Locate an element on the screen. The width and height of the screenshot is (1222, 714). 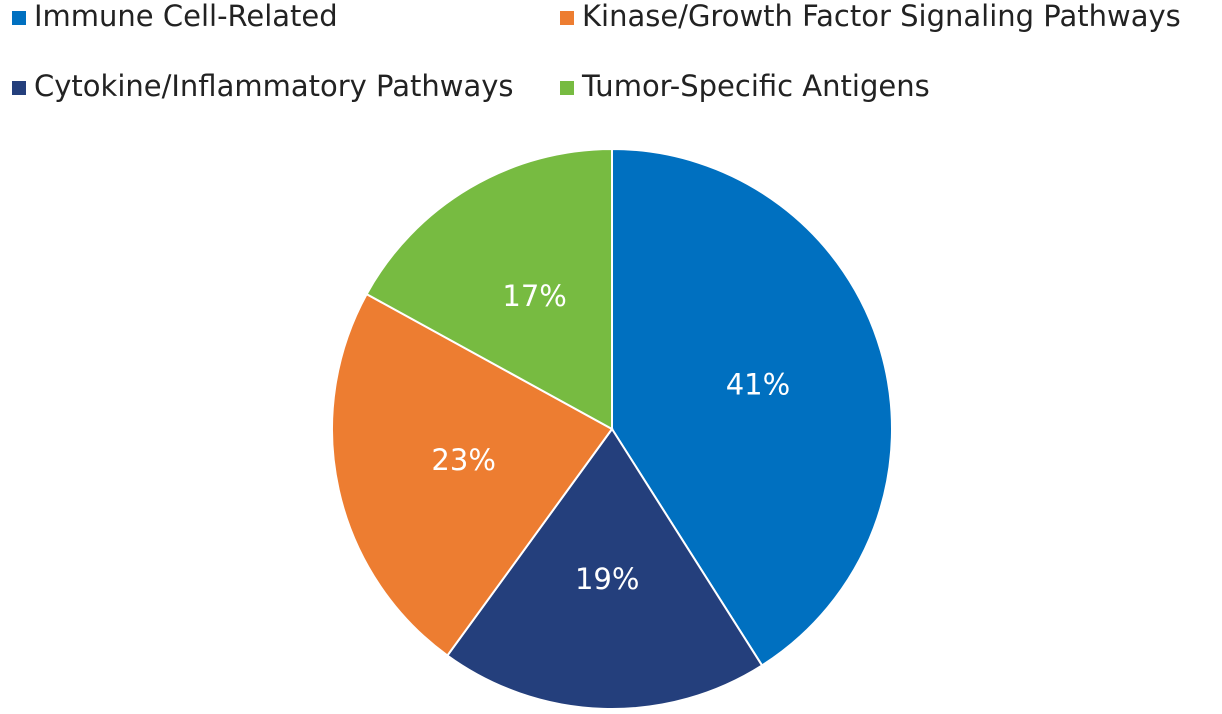
legend-label: Cytokine/Inflammatory Pathways is located at coordinates (274, 86).